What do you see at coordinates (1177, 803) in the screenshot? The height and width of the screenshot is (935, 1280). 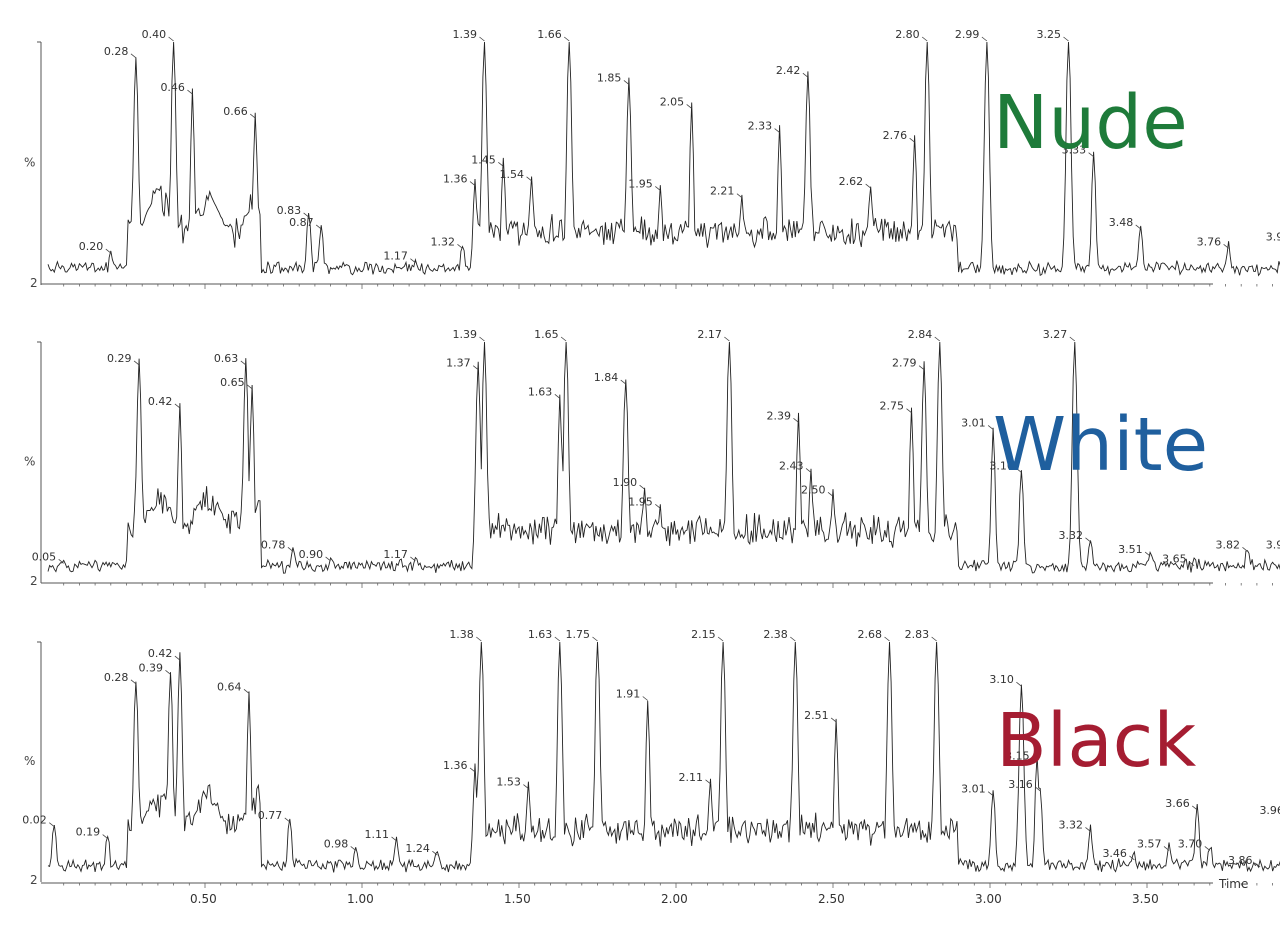 I see `peak-label-black: 3.66` at bounding box center [1177, 803].